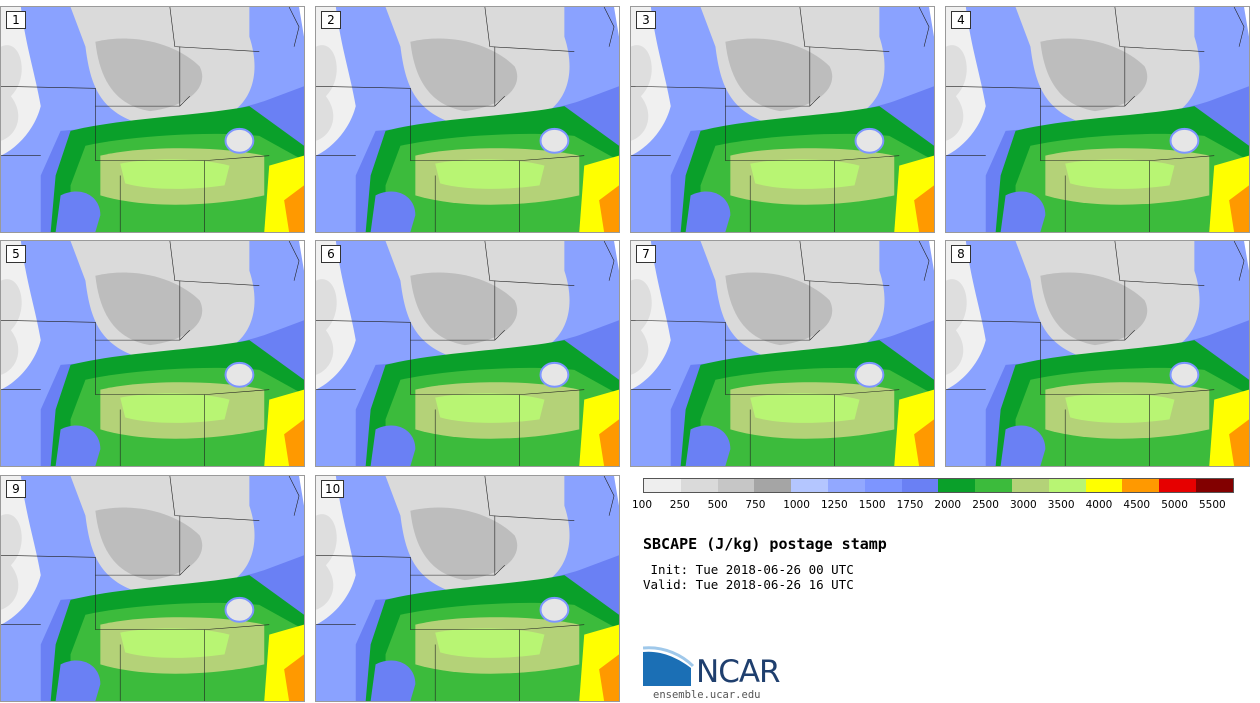  Describe the element at coordinates (679, 505) in the screenshot. I see `legend-label: 250` at that location.